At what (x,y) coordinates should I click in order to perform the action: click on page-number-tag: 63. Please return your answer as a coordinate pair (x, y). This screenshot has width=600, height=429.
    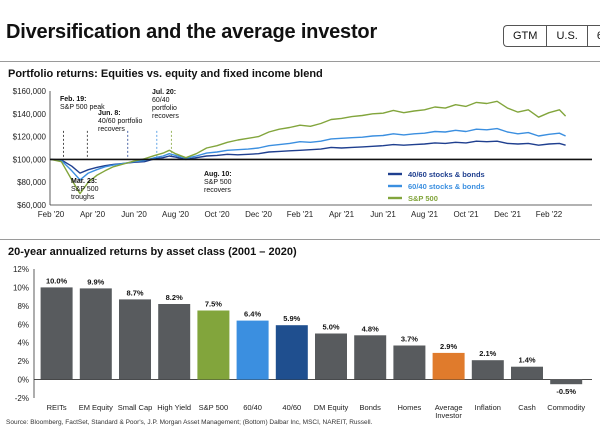
    Looking at the image, I should click on (594, 36).